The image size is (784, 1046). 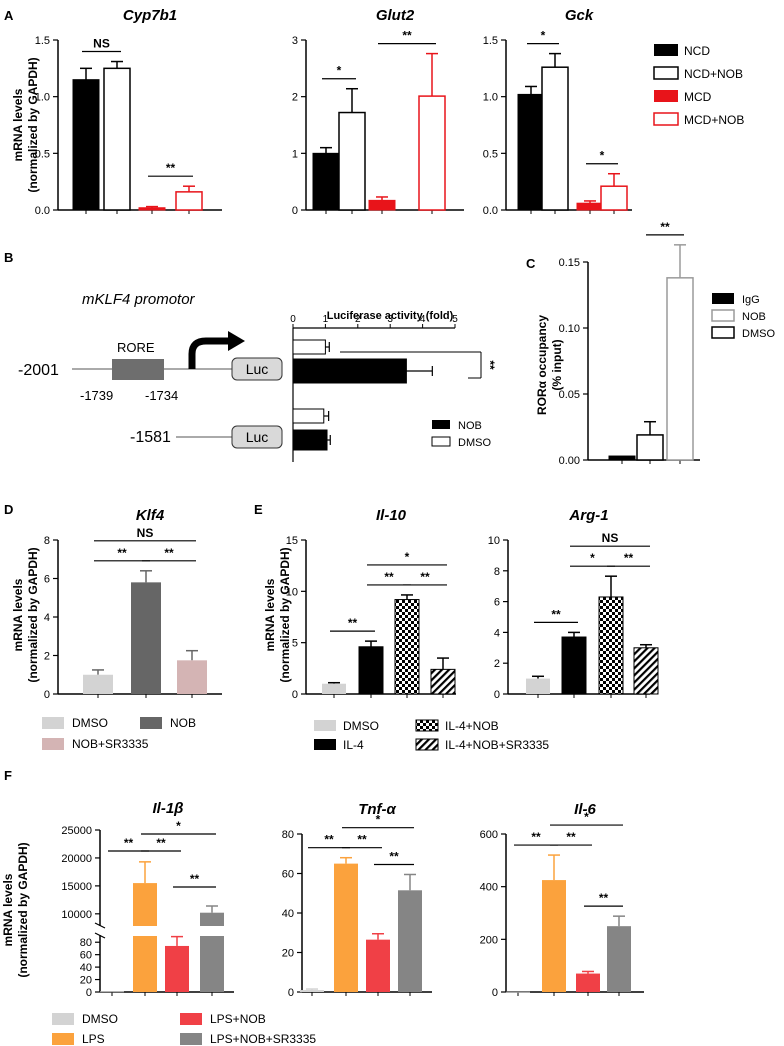 I want to click on legend-swatch-ncd, so click(x=666, y=50).